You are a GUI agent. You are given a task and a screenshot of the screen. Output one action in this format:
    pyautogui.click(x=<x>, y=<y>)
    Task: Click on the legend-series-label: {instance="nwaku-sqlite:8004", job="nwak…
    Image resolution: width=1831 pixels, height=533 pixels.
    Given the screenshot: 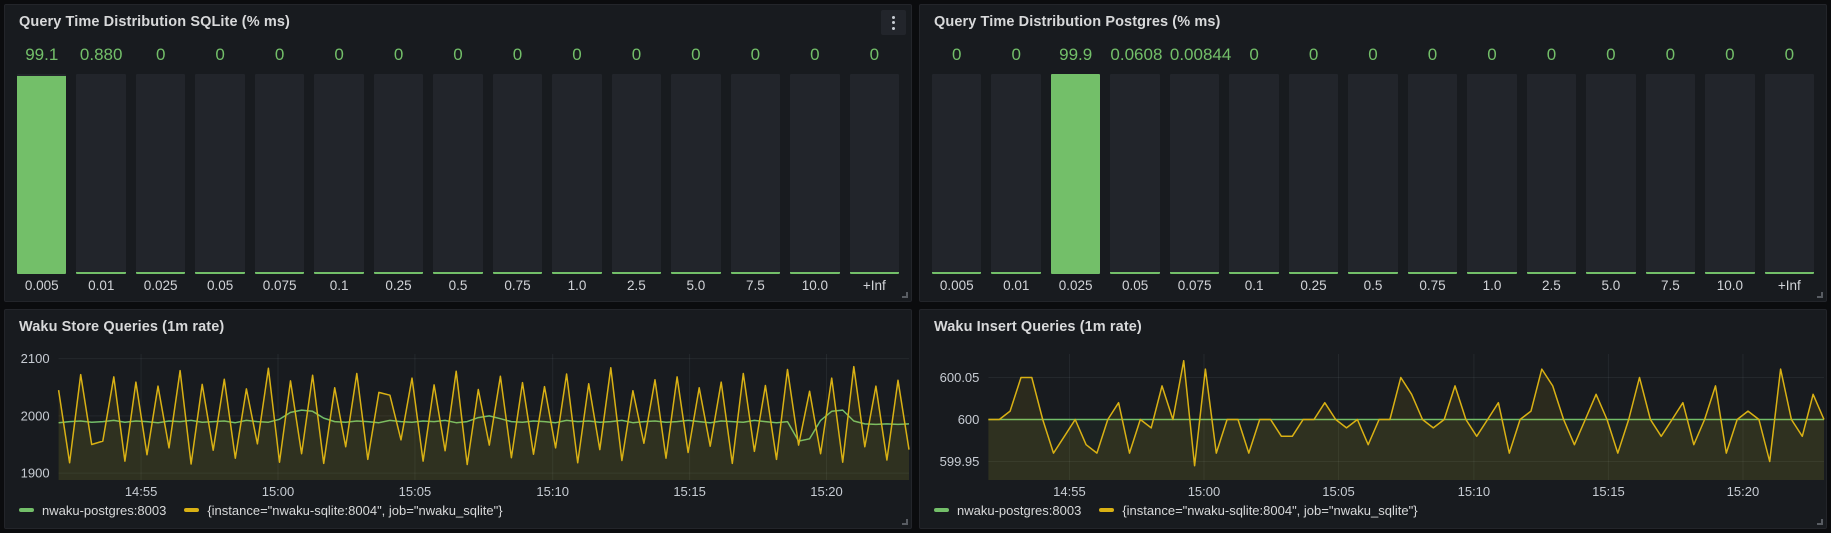 What is the action you would take?
    pyautogui.click(x=1270, y=510)
    